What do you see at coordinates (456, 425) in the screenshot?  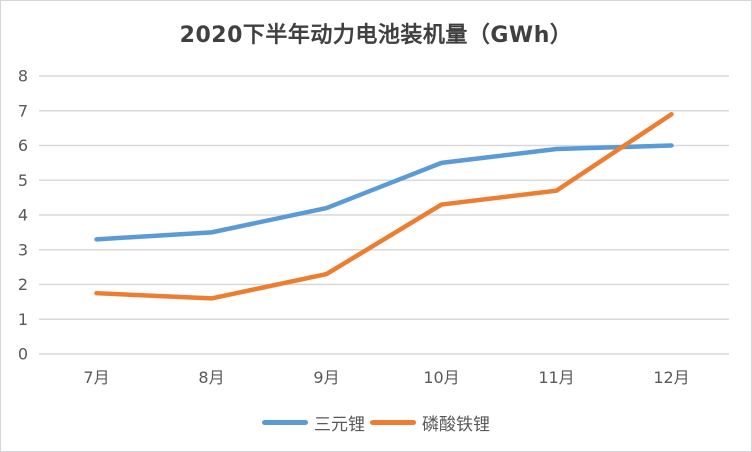 I see `legend-label-series-1: 磷酸铁锂` at bounding box center [456, 425].